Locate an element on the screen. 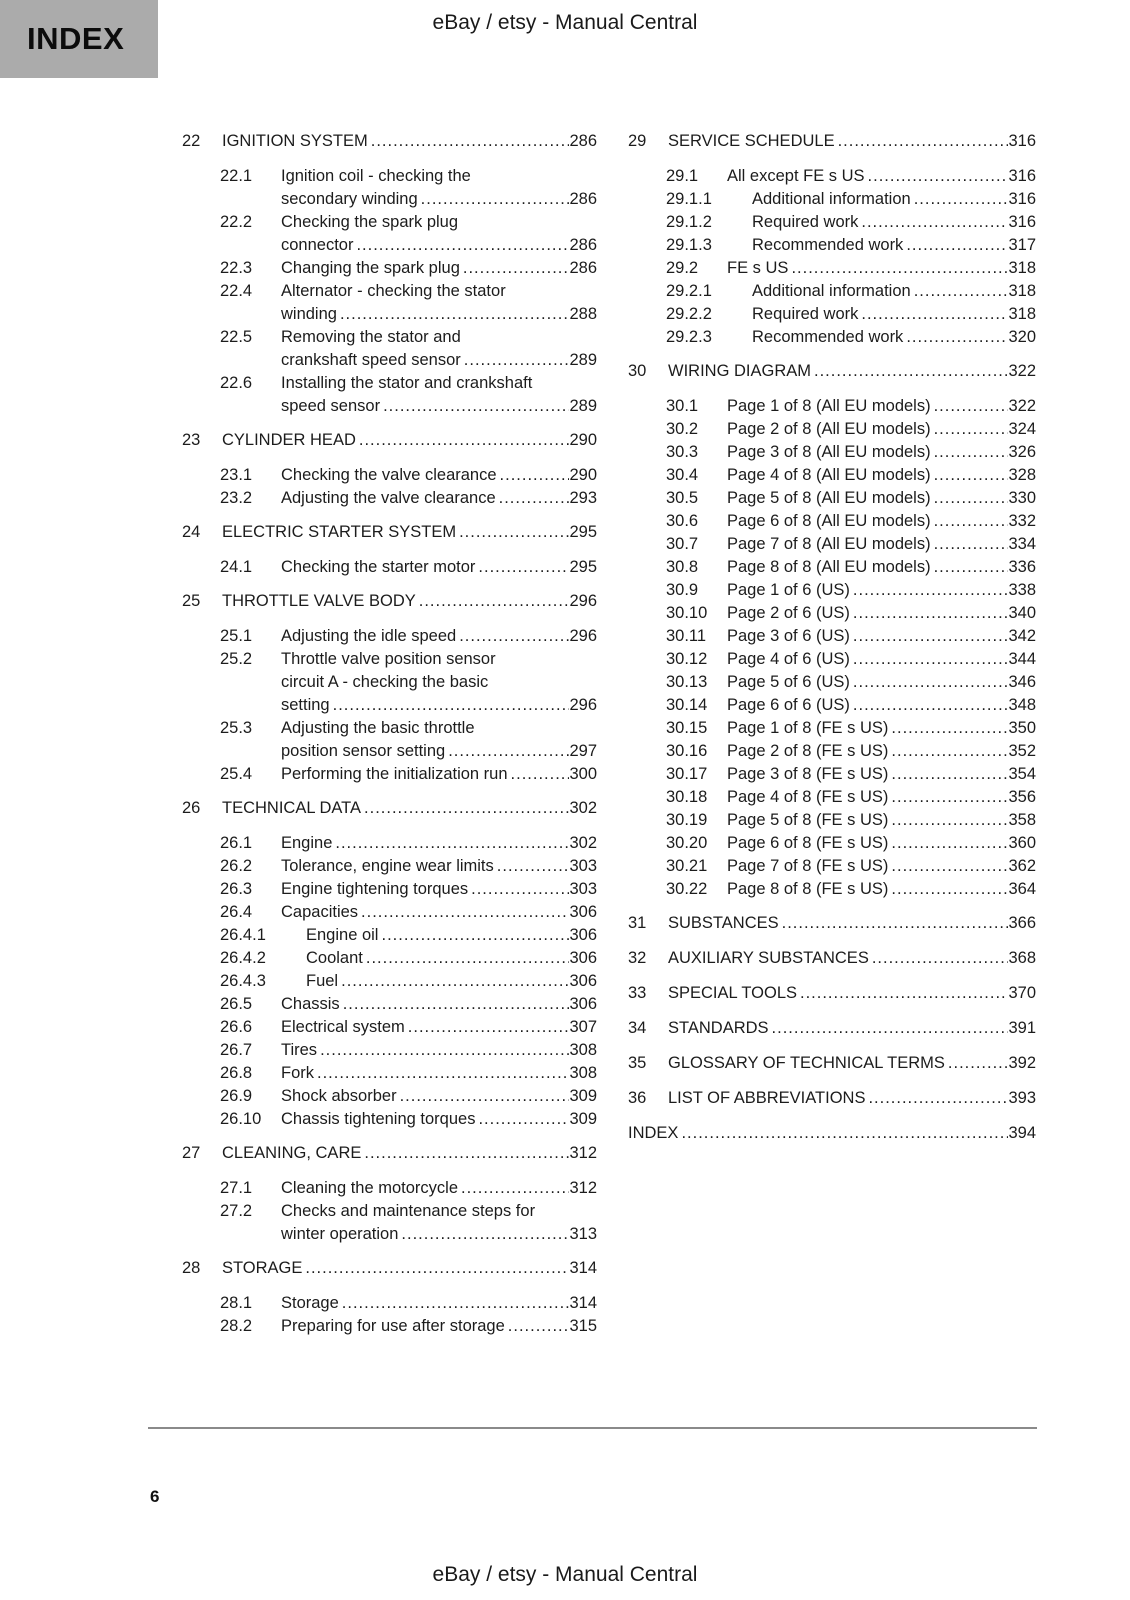 The image size is (1130, 1600). page-number: 312 is located at coordinates (583, 1188).